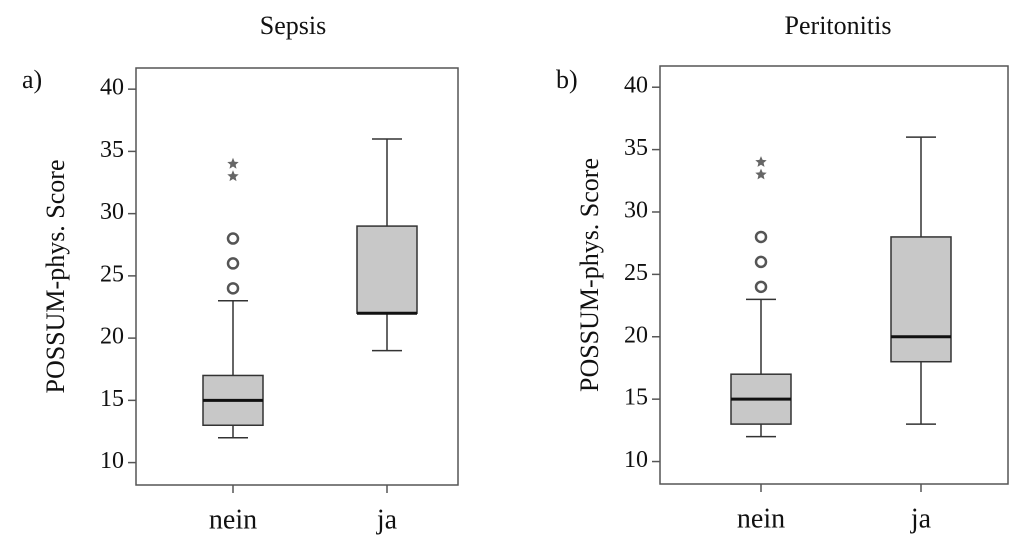 The width and height of the screenshot is (1012, 538). What do you see at coordinates (32, 79) in the screenshot?
I see `panel-label: a)` at bounding box center [32, 79].